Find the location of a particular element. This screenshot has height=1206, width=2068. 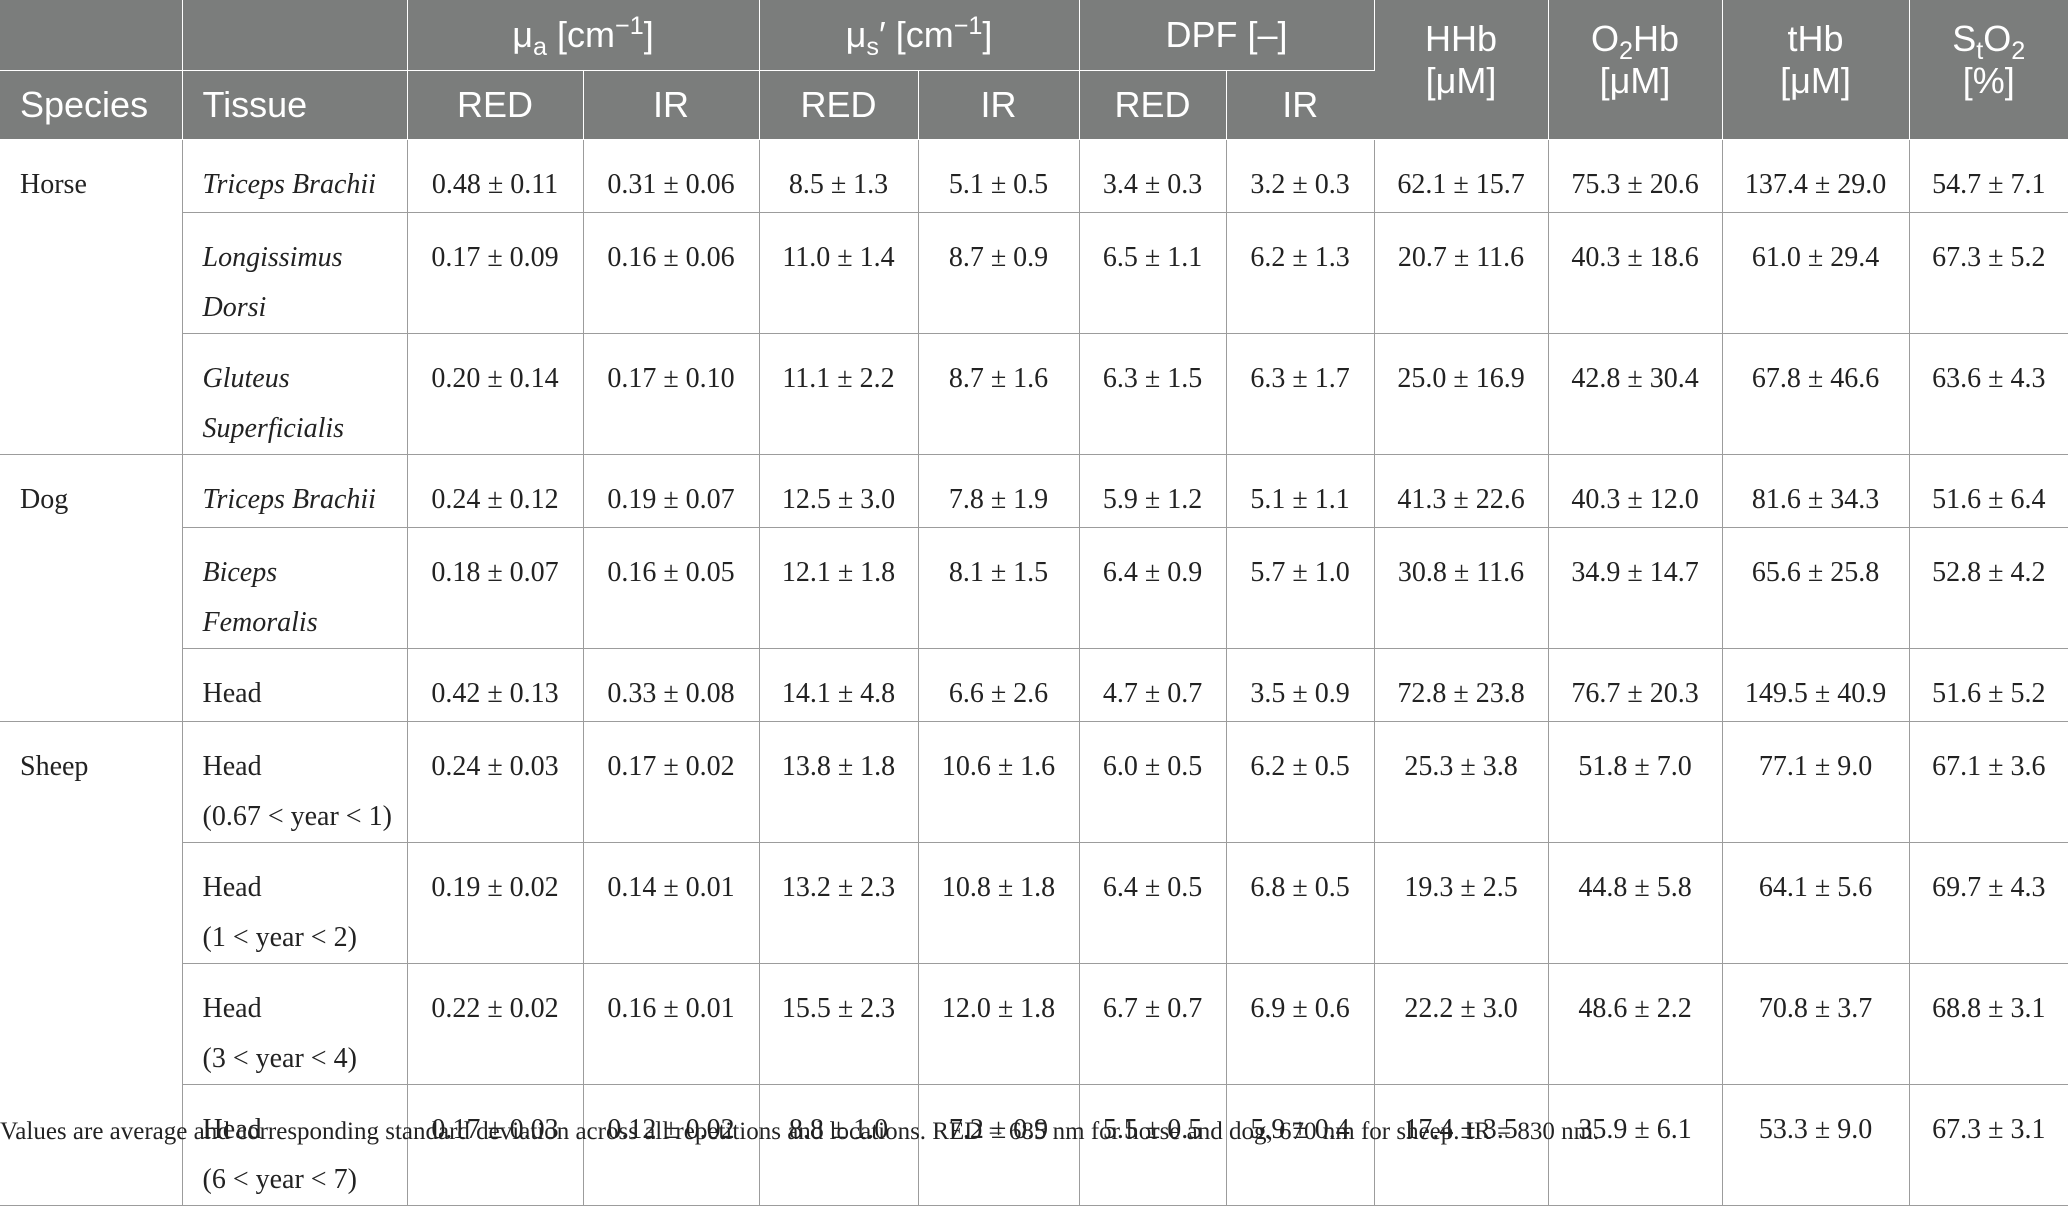

tissue-cell: Triceps Brachii is located at coordinates (295, 491).